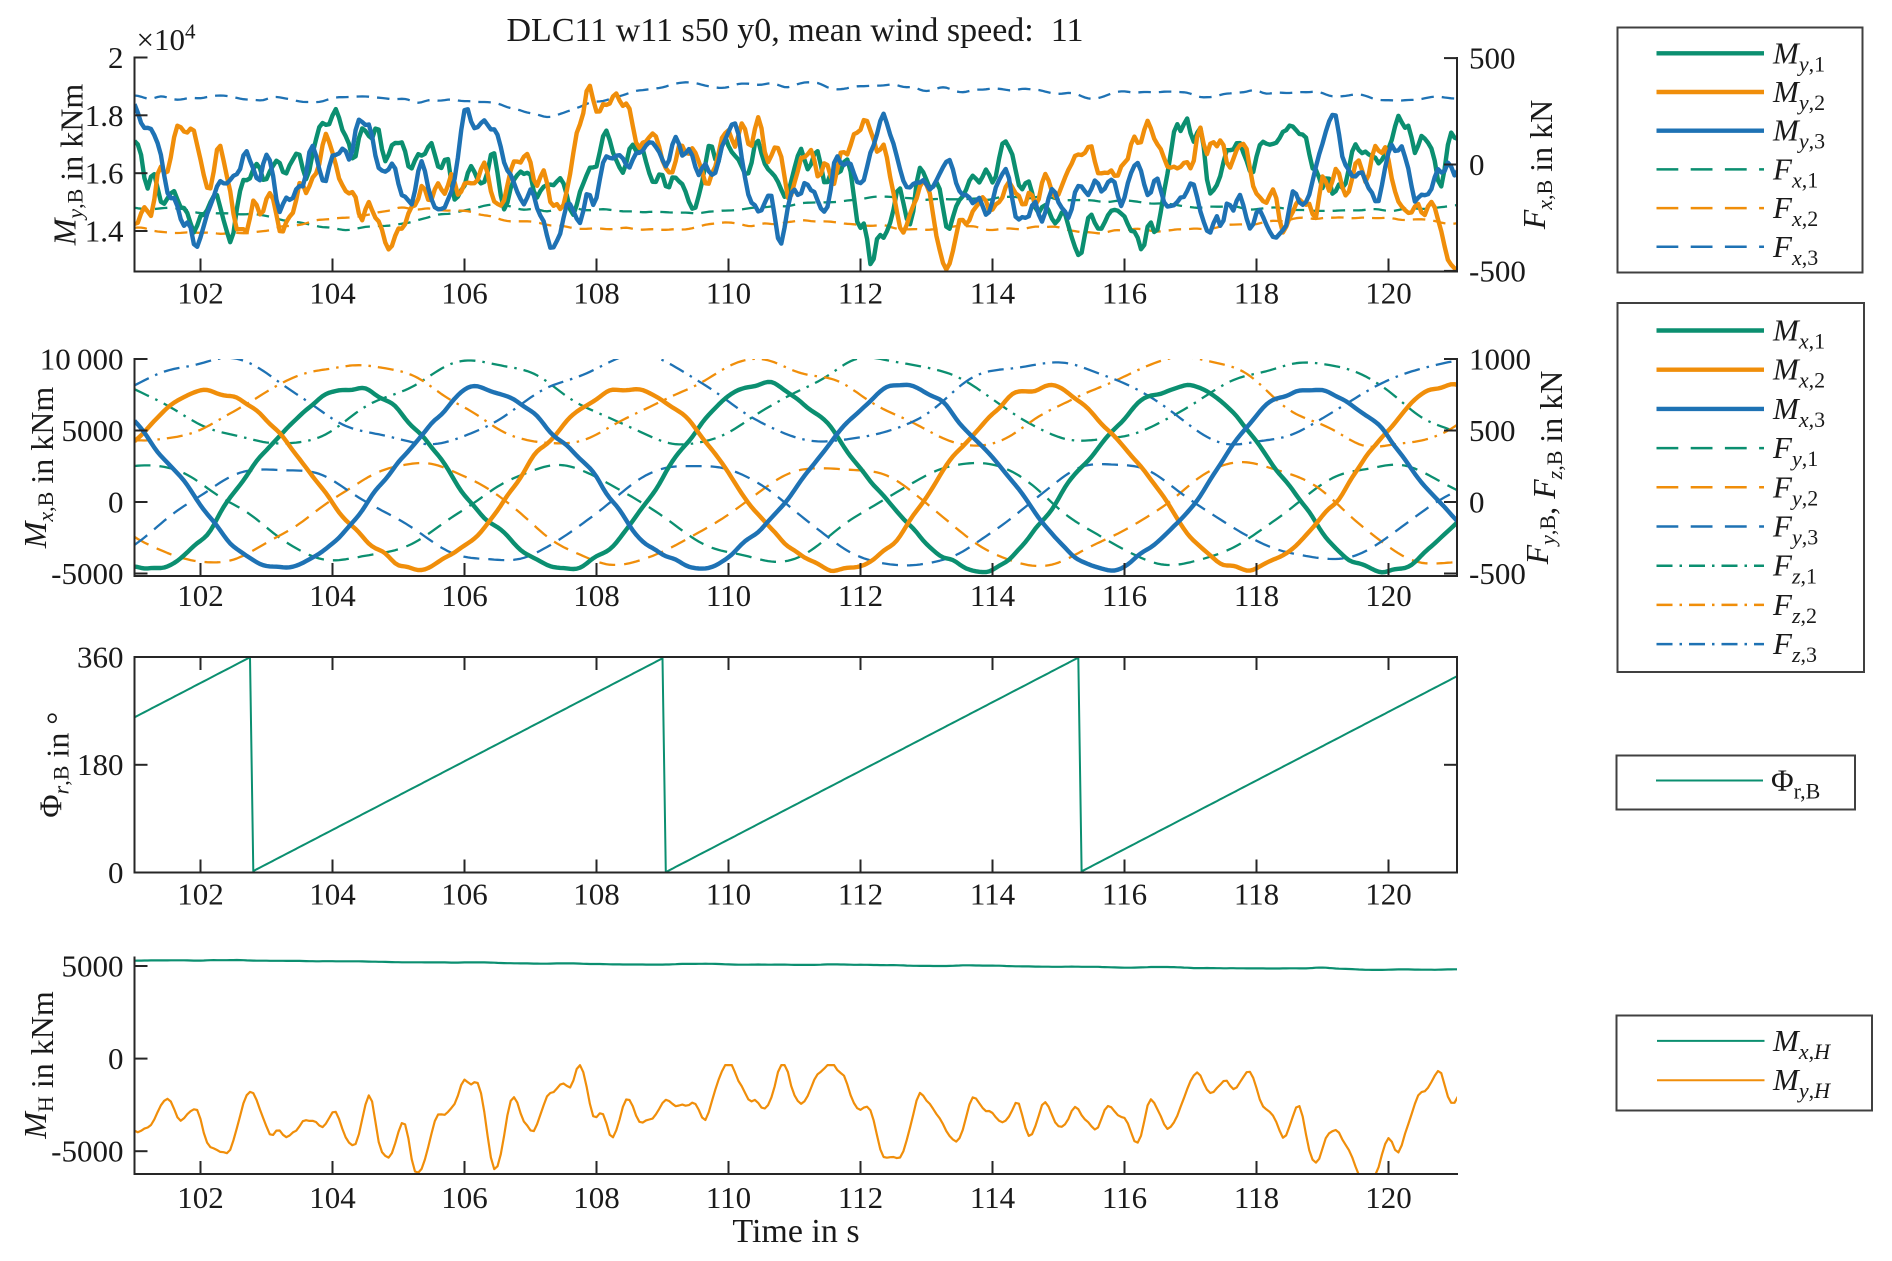 This screenshot has height=1261, width=1892. Describe the element at coordinates (1801, 1082) in the screenshot. I see `svg-text: My,H` at that location.